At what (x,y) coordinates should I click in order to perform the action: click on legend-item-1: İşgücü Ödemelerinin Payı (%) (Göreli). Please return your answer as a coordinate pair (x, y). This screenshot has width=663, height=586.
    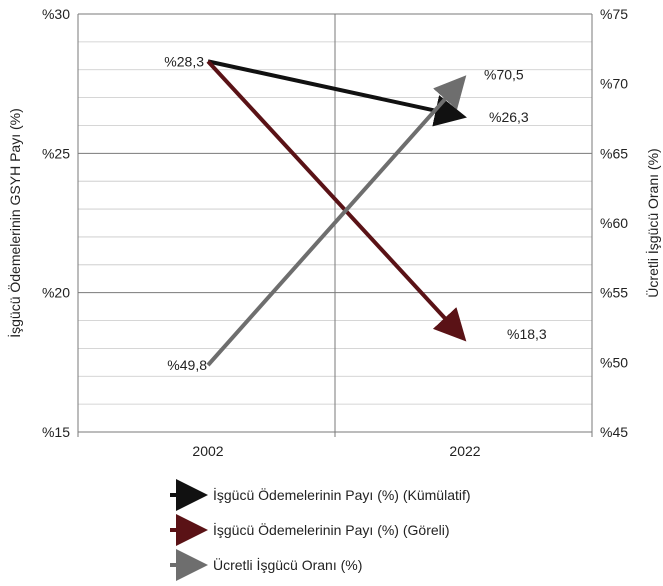
    Looking at the image, I should click on (310, 530).